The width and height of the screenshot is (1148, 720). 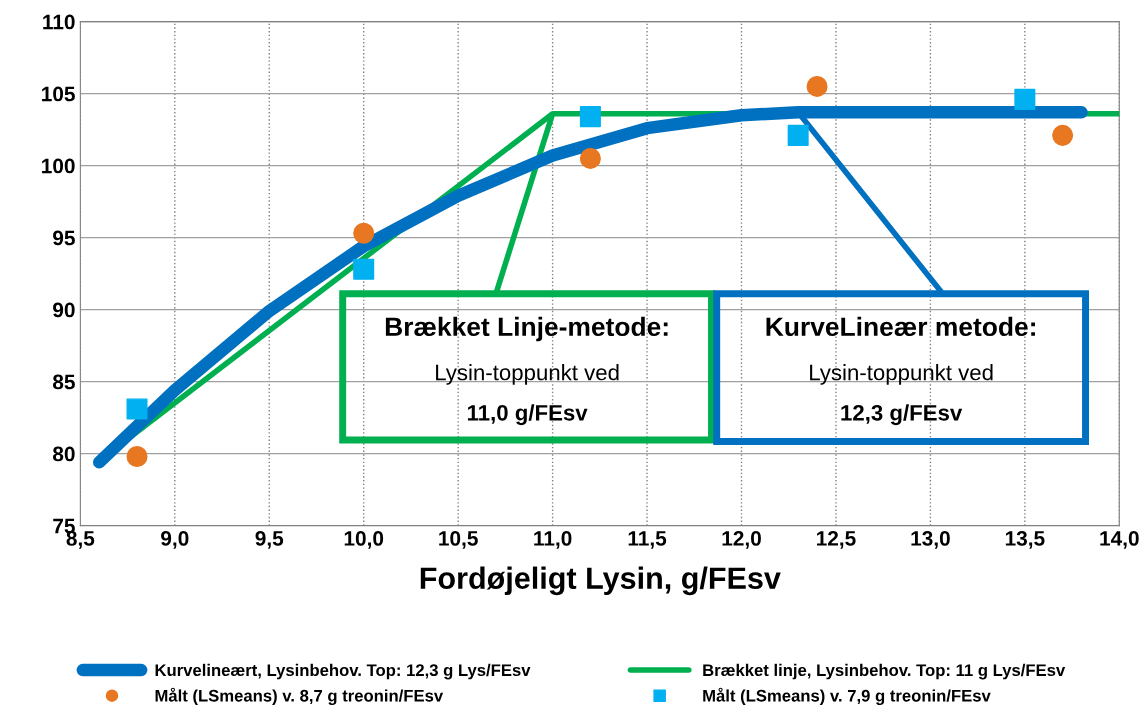 What do you see at coordinates (930, 540) in the screenshot?
I see `x-tick-label: 13,0` at bounding box center [930, 540].